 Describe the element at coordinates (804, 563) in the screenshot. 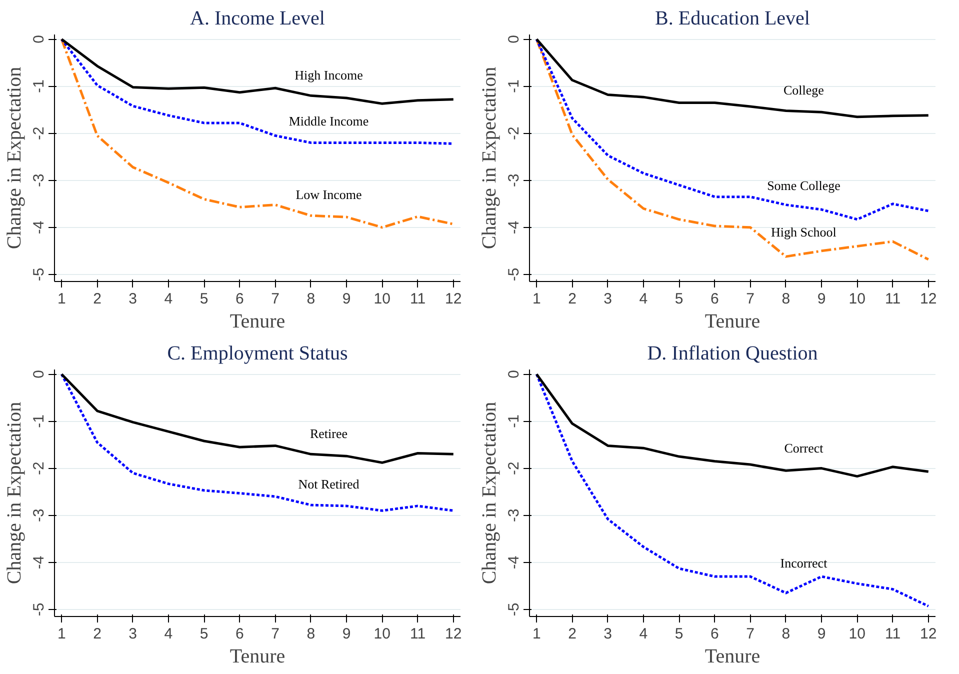

I see `series-label: Incorrect` at that location.